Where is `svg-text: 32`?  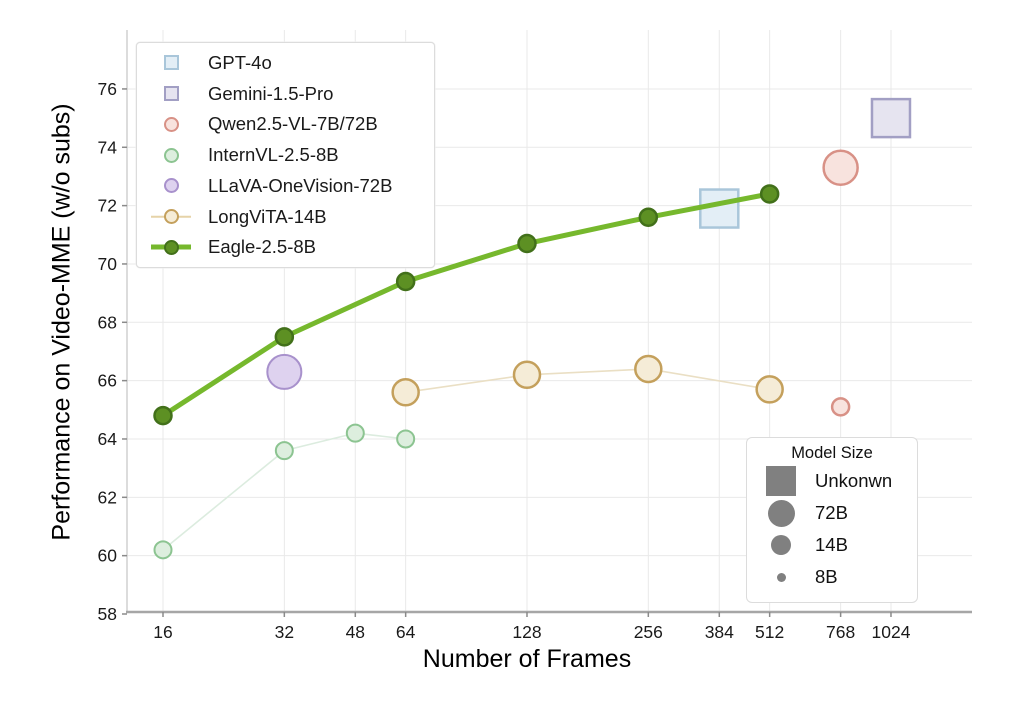
svg-text: 32 is located at coordinates (284, 632).